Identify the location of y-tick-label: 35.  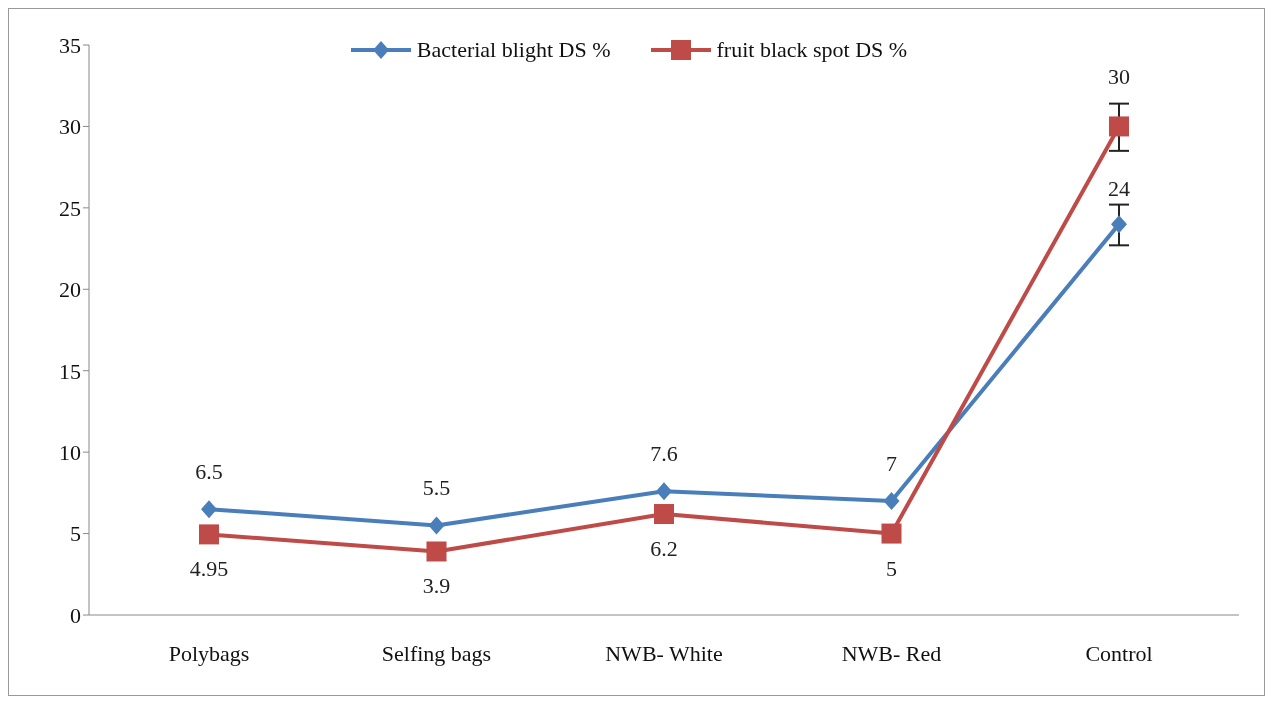
(70, 45).